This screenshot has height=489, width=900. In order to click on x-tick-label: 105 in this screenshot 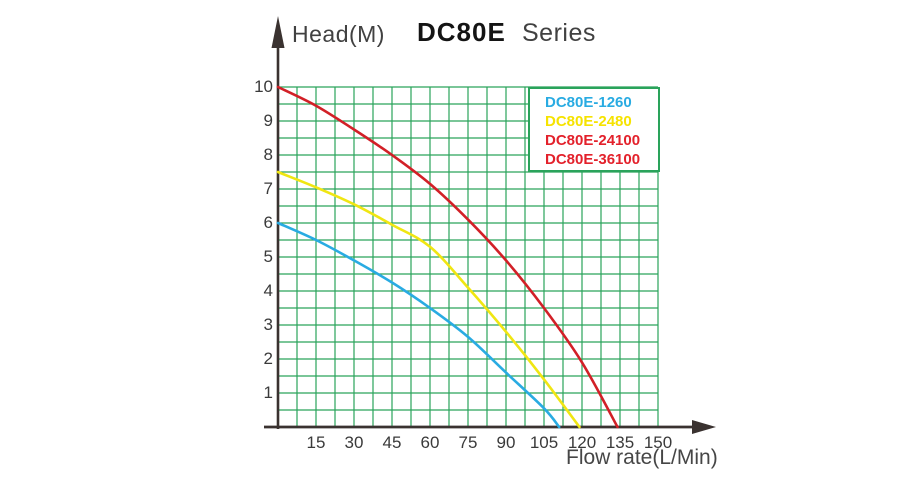, I will do `click(544, 442)`.